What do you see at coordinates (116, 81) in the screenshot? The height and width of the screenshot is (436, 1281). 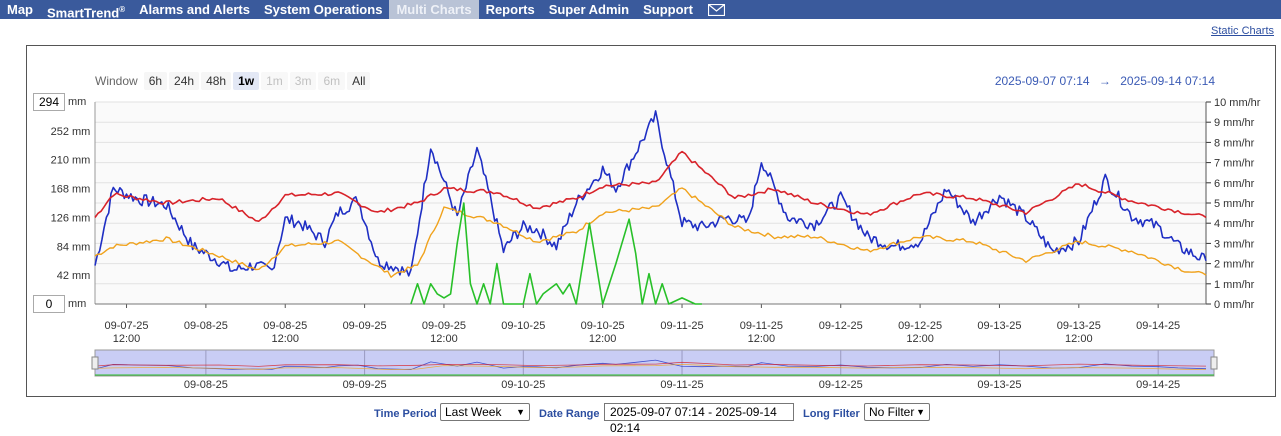 I see `window-label: Window` at bounding box center [116, 81].